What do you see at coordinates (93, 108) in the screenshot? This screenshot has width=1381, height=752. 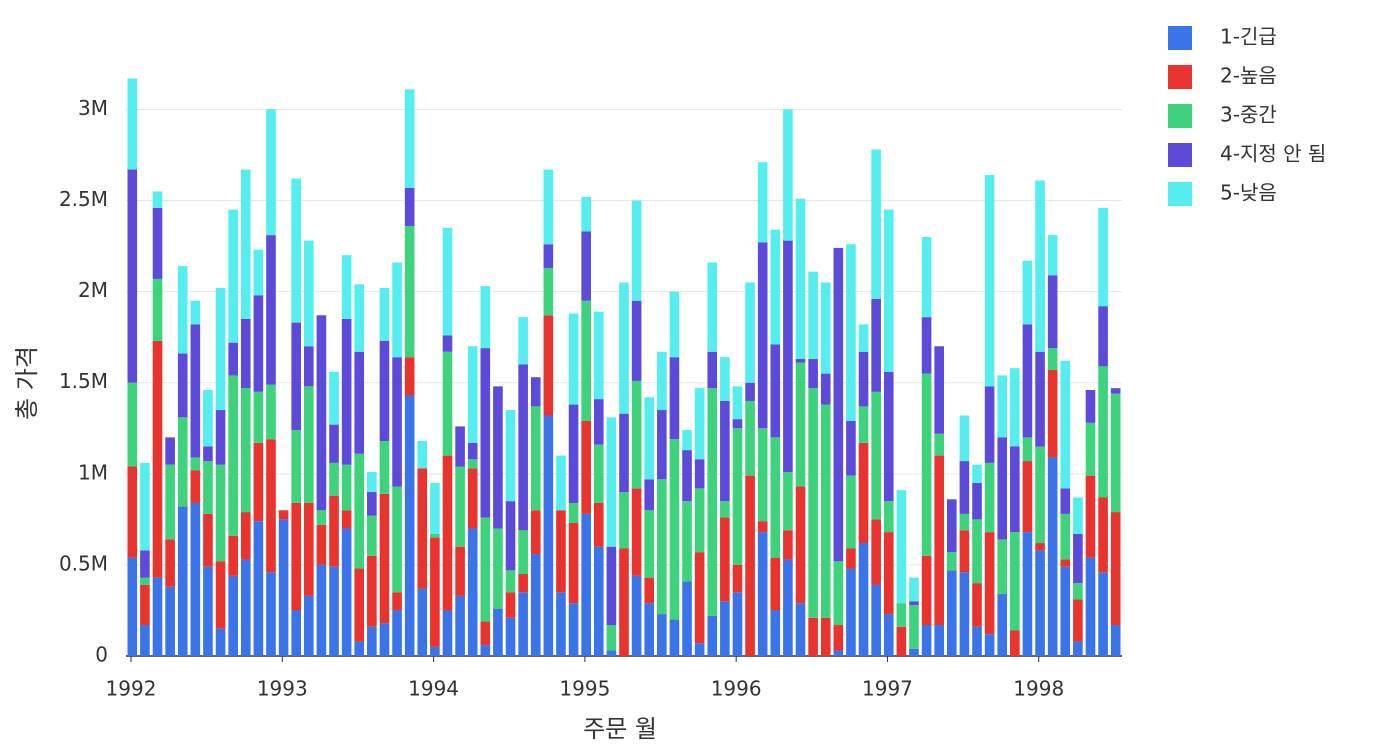 I see `y-tick-label: 3M` at bounding box center [93, 108].